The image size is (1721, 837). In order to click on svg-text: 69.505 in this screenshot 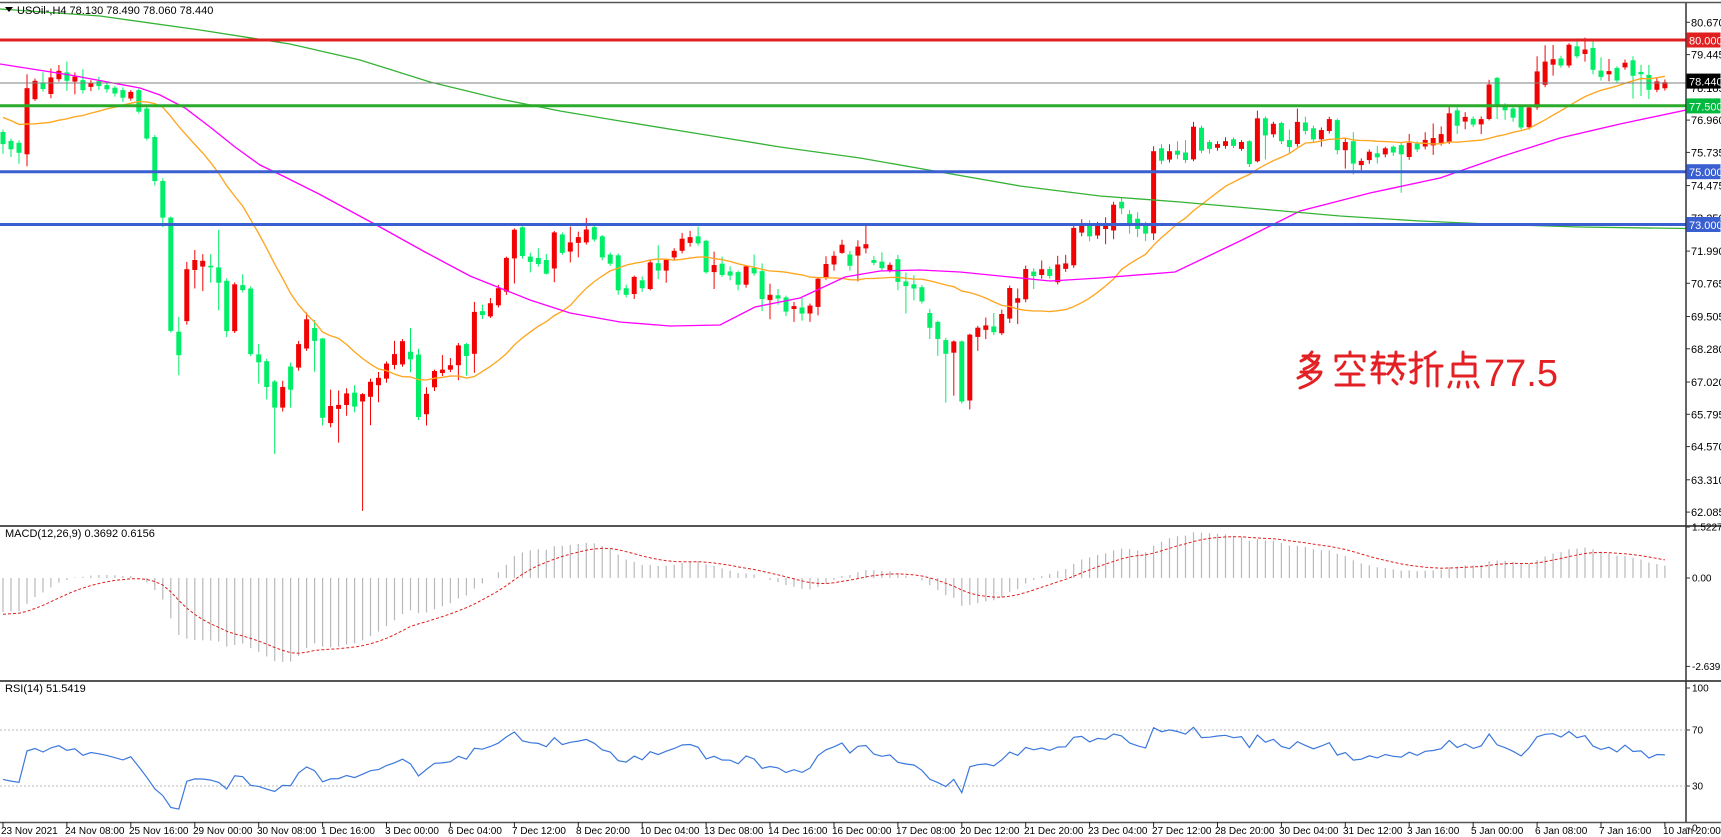, I will do `click(1706, 318)`.